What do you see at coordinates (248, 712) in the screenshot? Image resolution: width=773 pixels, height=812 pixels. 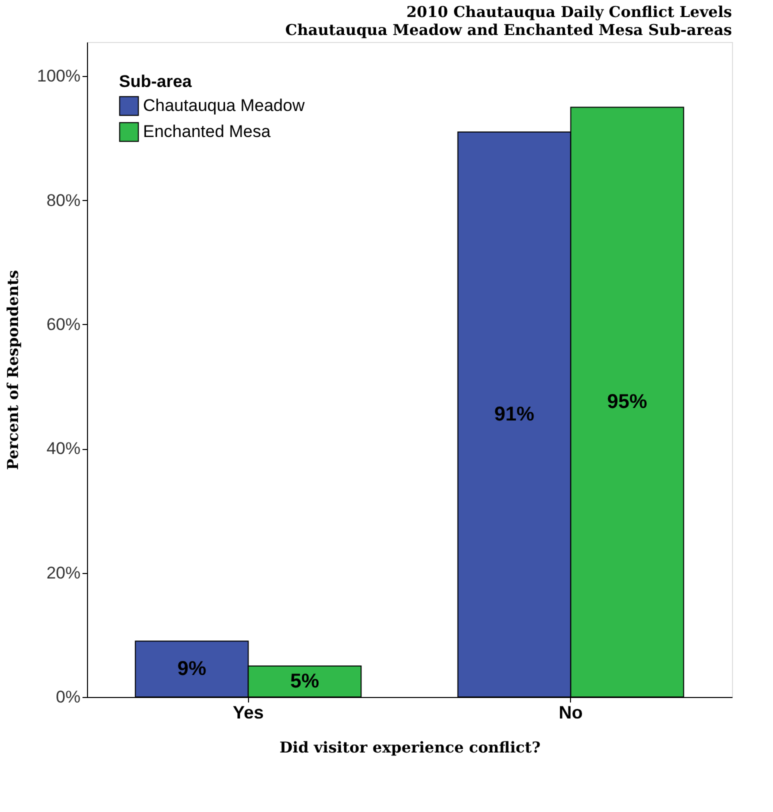 I see `x-tick-label: Yes` at bounding box center [248, 712].